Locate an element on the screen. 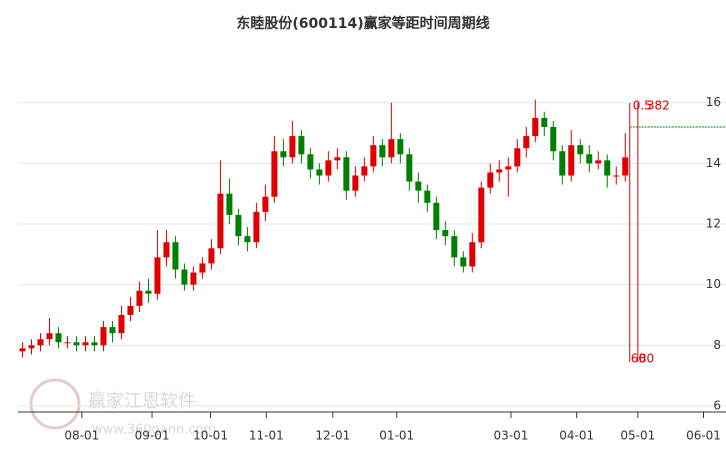 This screenshot has height=450, width=726. cycle-bottom-label: 80 is located at coordinates (646, 359).